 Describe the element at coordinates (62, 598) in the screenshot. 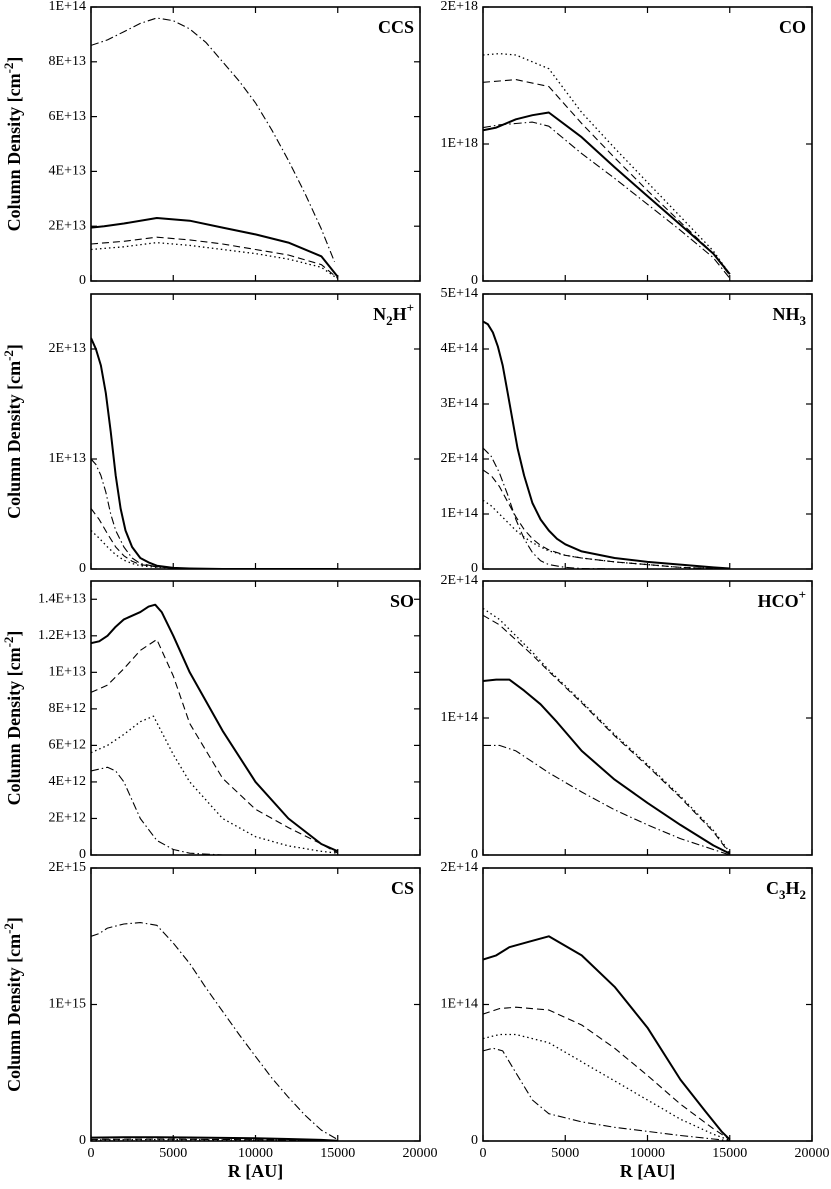

I see `y-tick-label: 1.4E+13` at that location.